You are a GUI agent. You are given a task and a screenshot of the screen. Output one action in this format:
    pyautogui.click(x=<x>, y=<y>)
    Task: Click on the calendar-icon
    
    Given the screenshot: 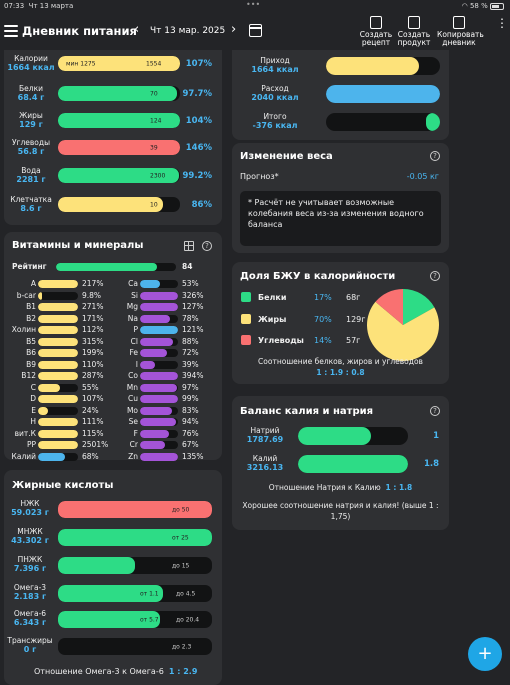 What is the action you would take?
    pyautogui.click(x=255, y=30)
    